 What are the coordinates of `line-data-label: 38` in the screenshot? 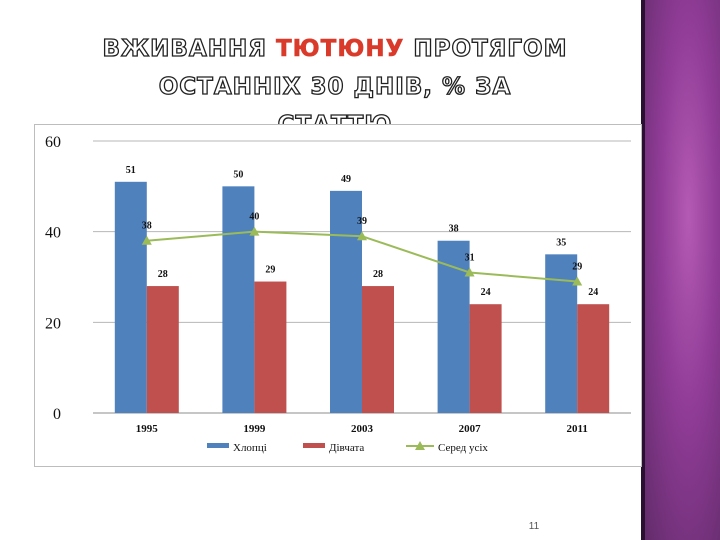 It's located at (147, 226).